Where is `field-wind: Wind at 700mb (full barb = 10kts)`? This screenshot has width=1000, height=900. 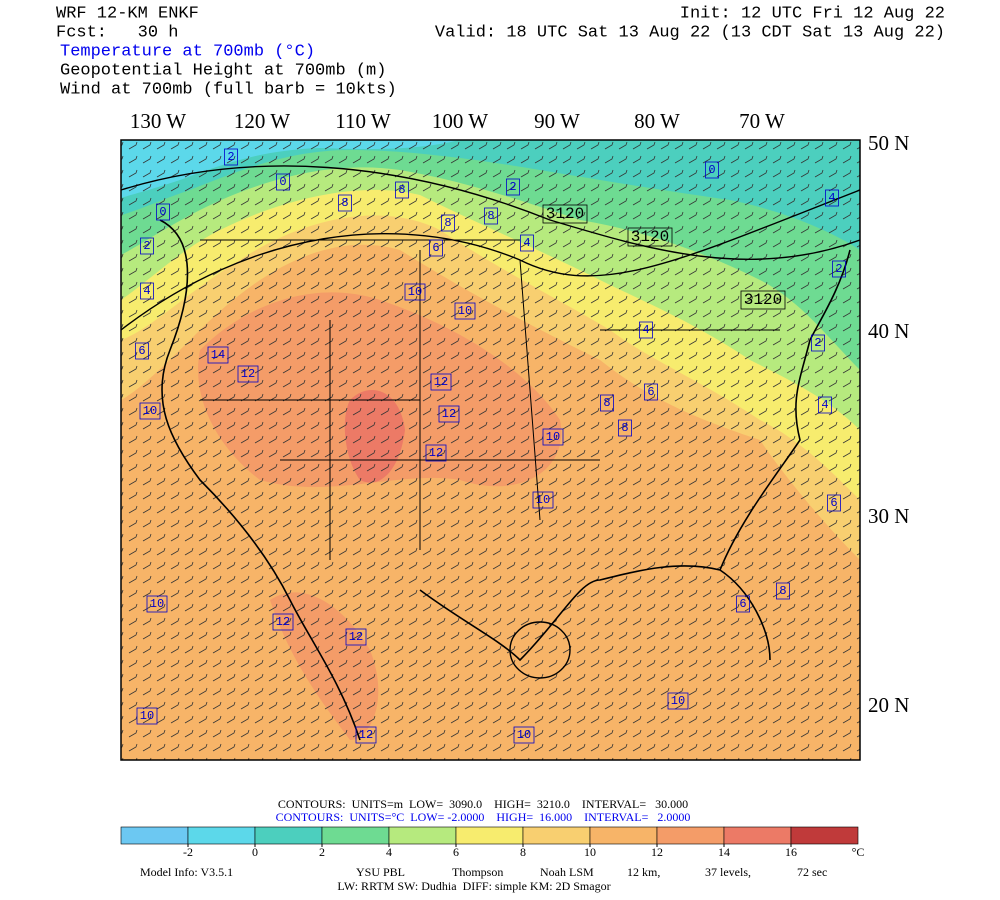
field-wind: Wind at 700mb (full barb = 10kts) is located at coordinates (228, 89).